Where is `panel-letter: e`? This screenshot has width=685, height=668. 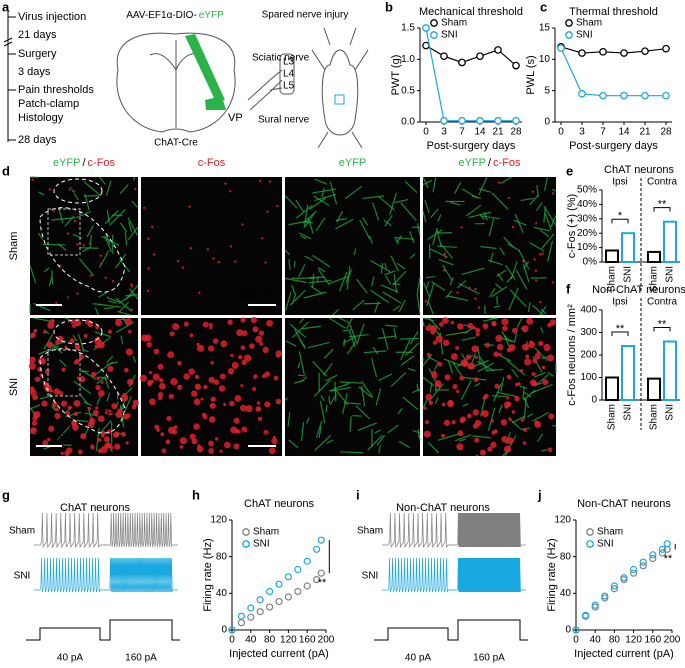
panel-letter: e is located at coordinates (569, 170).